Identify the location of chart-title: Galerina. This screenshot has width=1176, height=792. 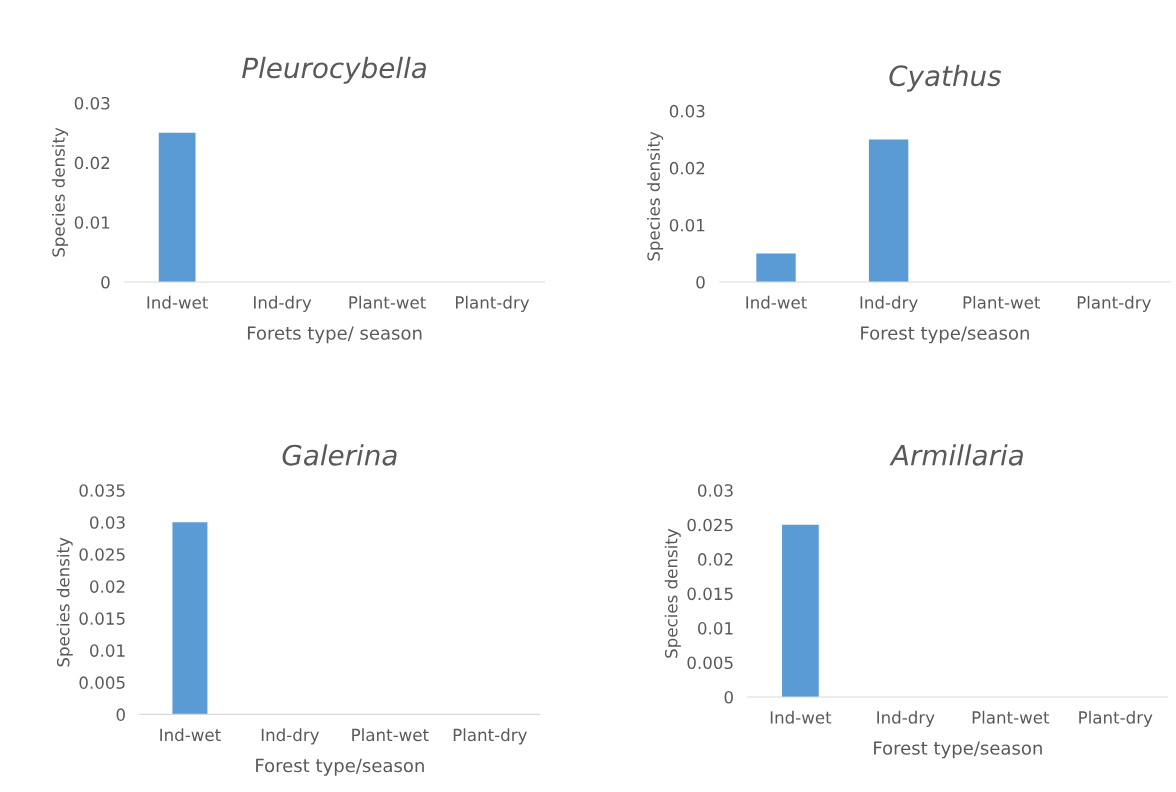
(339, 455).